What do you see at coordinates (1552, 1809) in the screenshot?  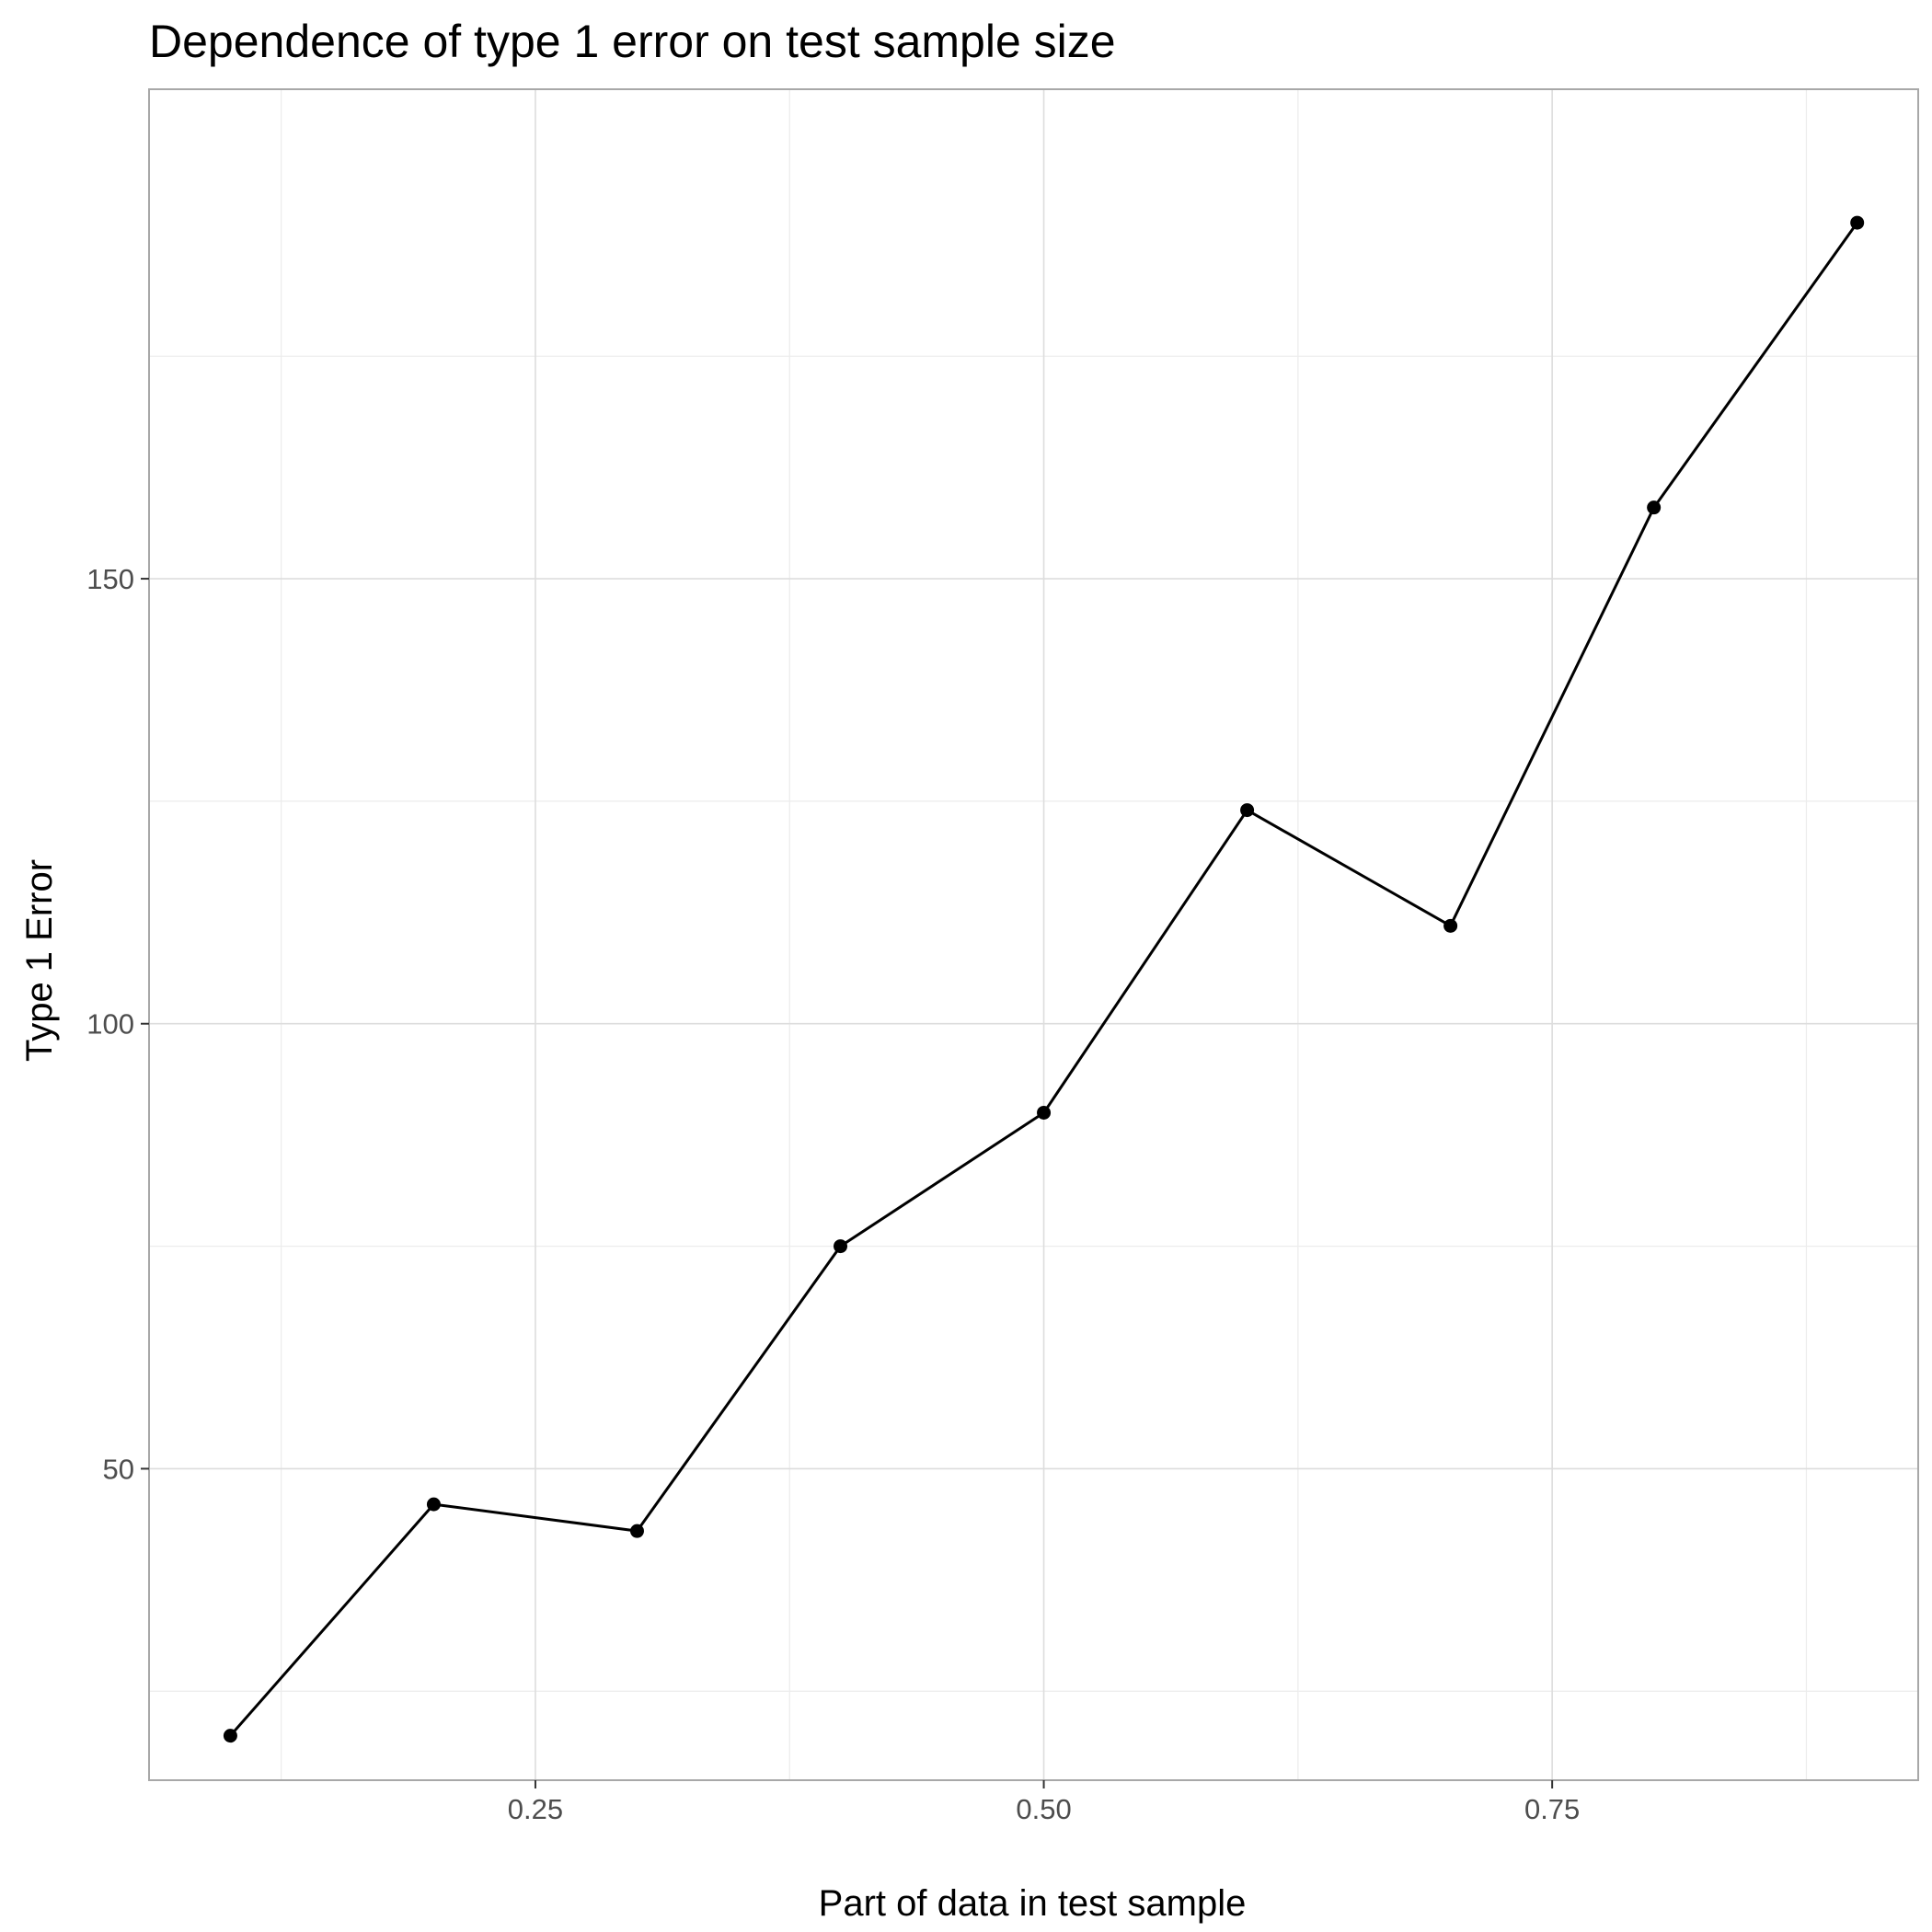 I see `x-tick-label: 0.75` at bounding box center [1552, 1809].